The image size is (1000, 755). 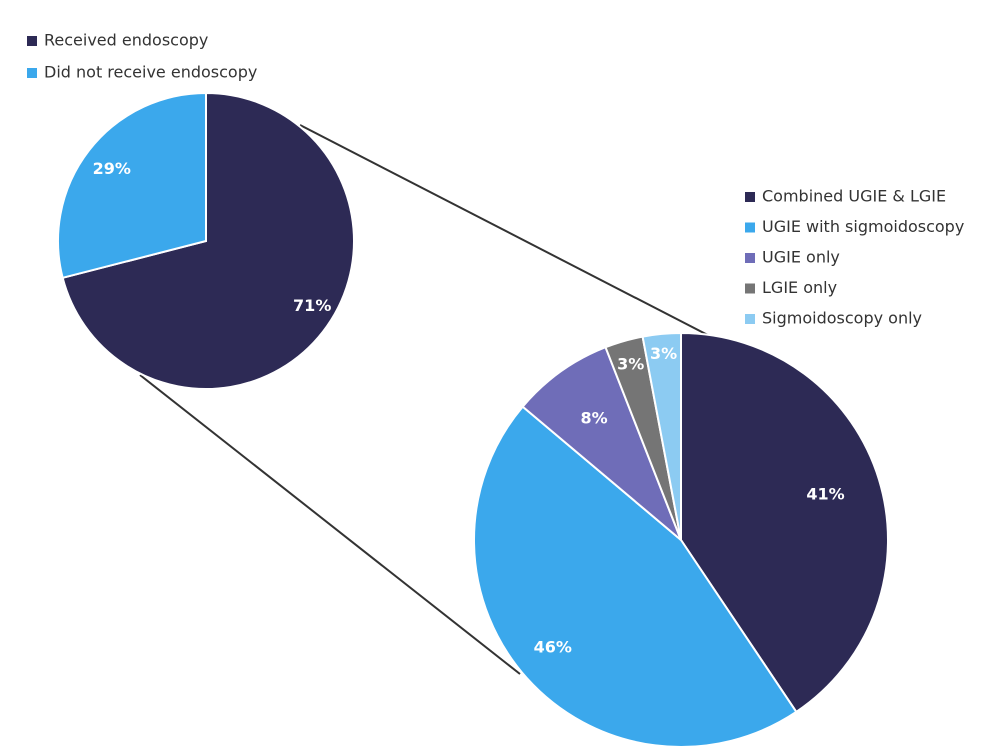 I want to click on pie1-slice-received-endoscopy, so click(x=208, y=240).